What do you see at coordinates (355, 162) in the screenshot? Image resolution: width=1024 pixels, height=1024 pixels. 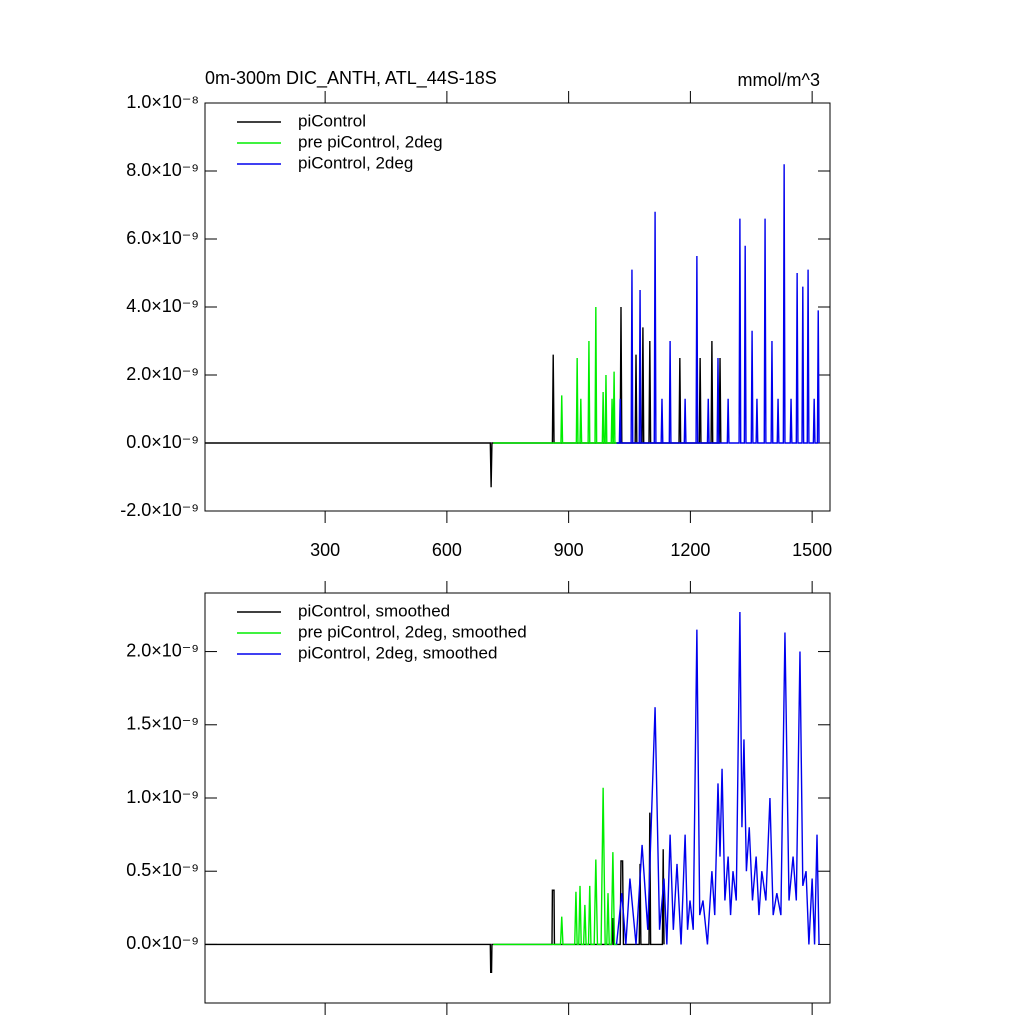 I see `legend-label: piControl, 2deg` at bounding box center [355, 162].